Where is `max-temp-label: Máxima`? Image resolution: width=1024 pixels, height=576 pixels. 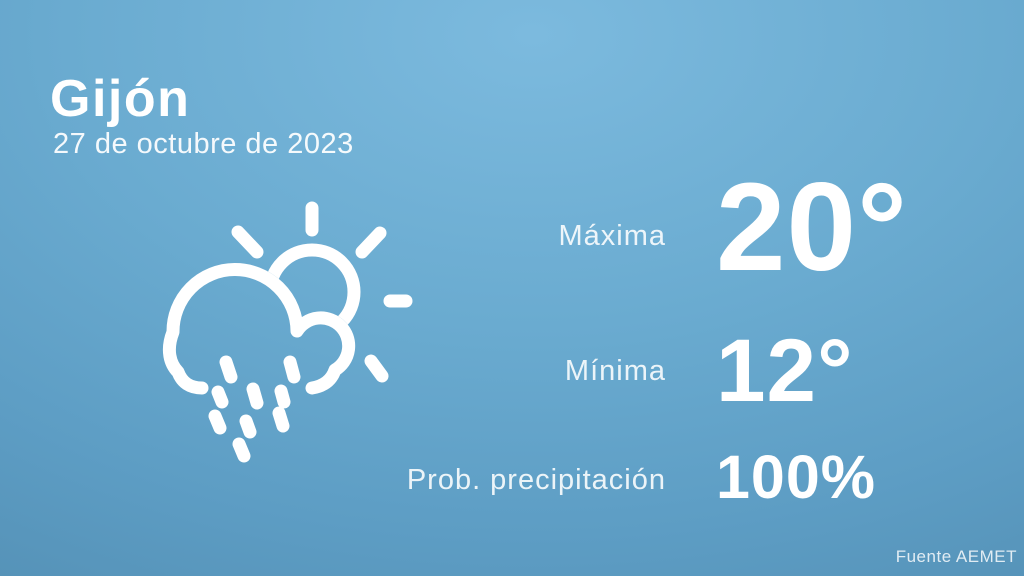 max-temp-label: Máxima is located at coordinates (612, 236).